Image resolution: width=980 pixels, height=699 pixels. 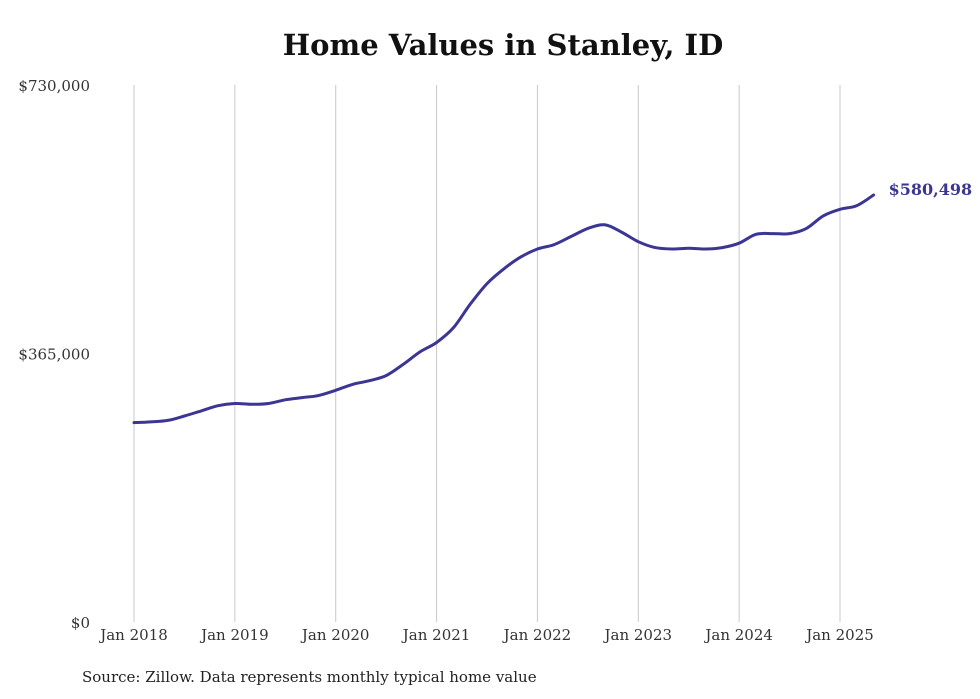 I want to click on y-tick-label: $365,000, so click(x=54, y=355).